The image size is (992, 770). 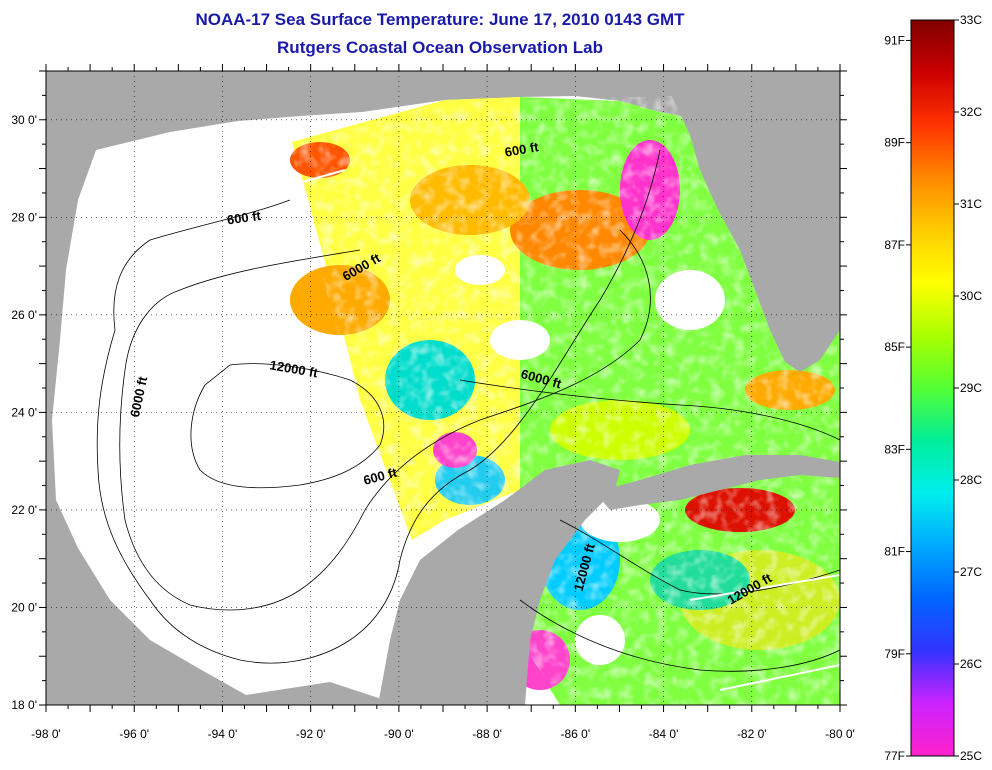 I want to click on colorbar-fahrenheit-label: 91F, so click(x=894, y=40).